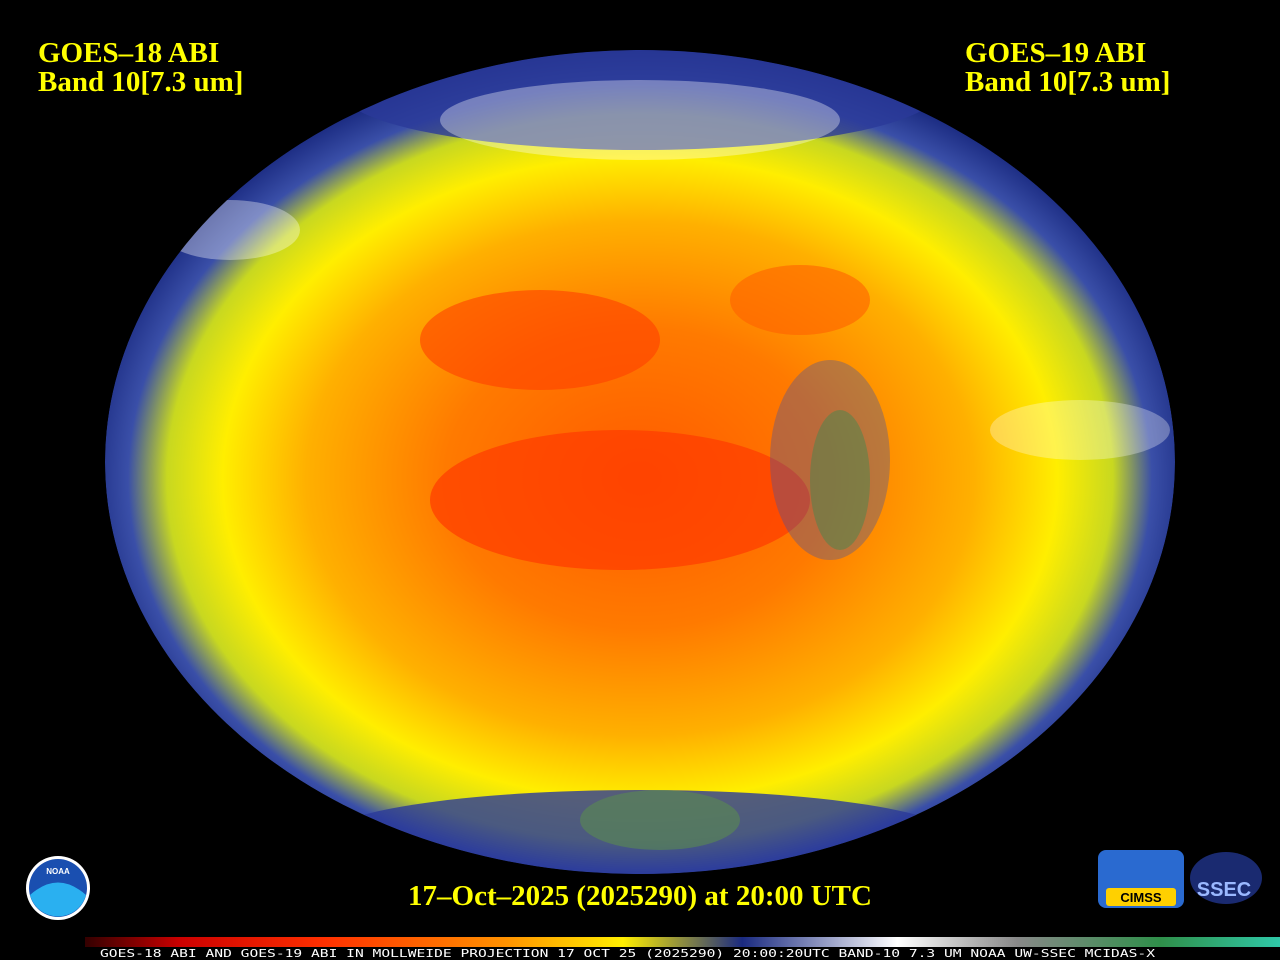 Image resolution: width=1280 pixels, height=960 pixels. What do you see at coordinates (640, 896) in the screenshot?
I see `timestamp: 17–Oct–2025 (2025290) at 20:00 UTC` at bounding box center [640, 896].